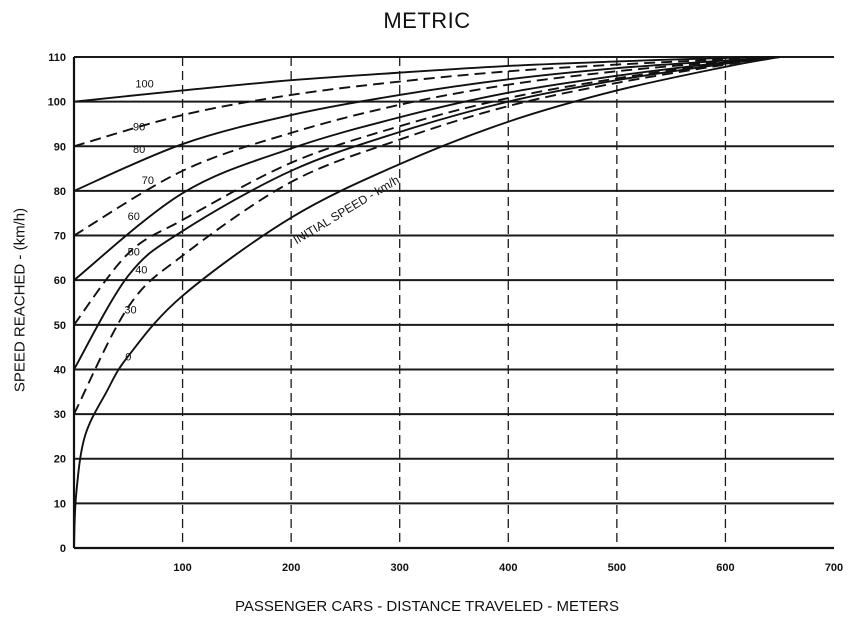  What do you see at coordinates (134, 217) in the screenshot?
I see `curve-label-60: 60` at bounding box center [134, 217].